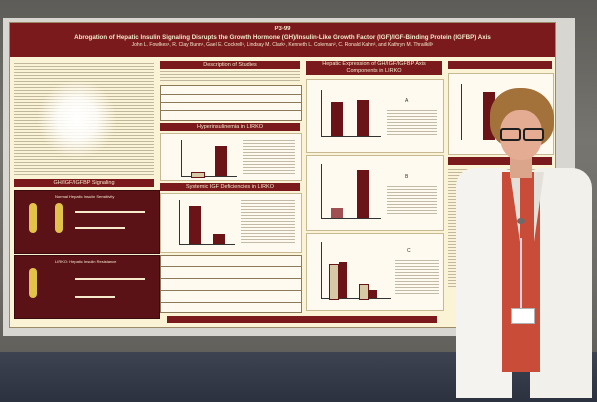 This screenshot has width=597, height=402. What do you see at coordinates (77, 119) in the screenshot?
I see `camera-flash-glare` at bounding box center [77, 119].